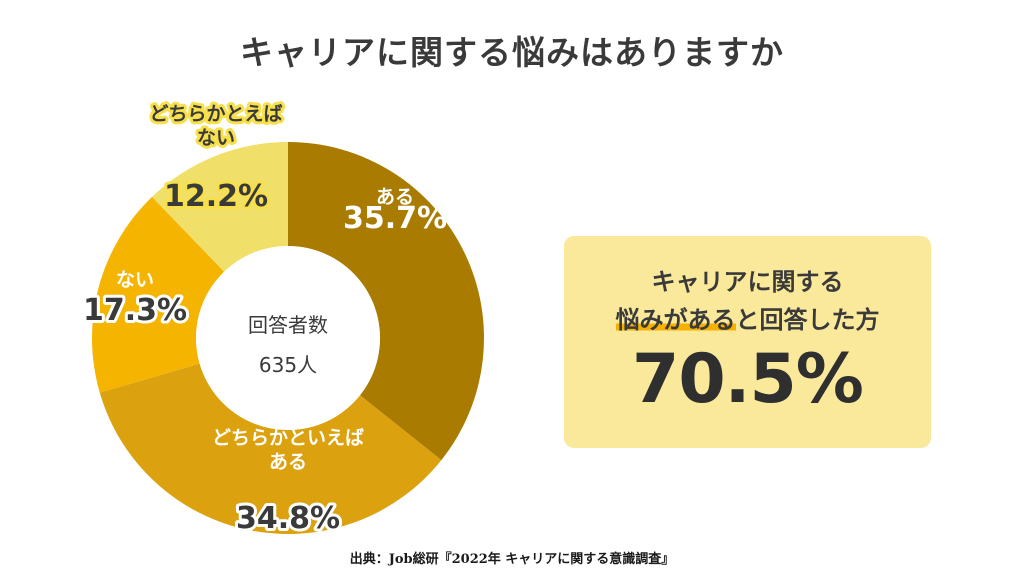 Image resolution: width=1024 pixels, height=576 pixels. I want to click on summary-line-2-rest: と回答した方, so click(808, 320).